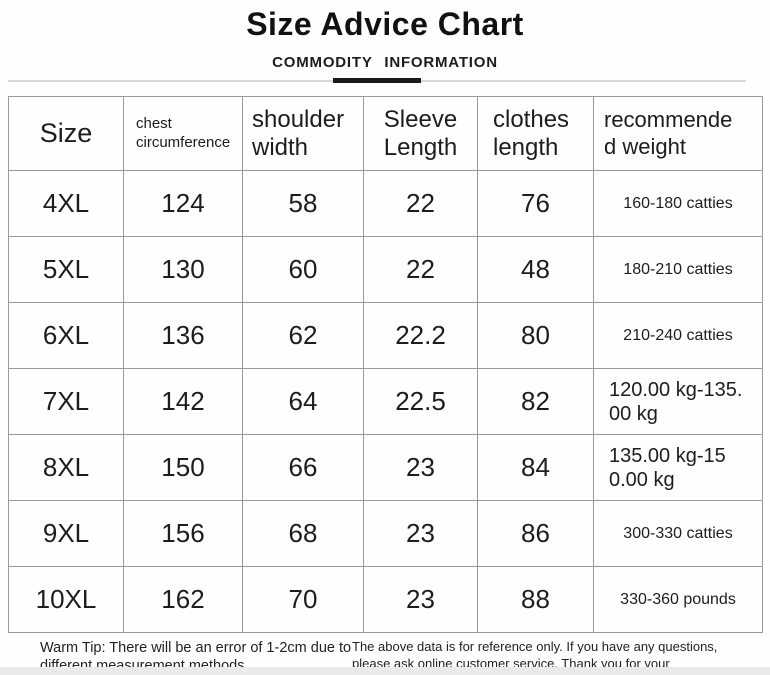  Describe the element at coordinates (183, 467) in the screenshot. I see `chest-cell: 150` at that location.